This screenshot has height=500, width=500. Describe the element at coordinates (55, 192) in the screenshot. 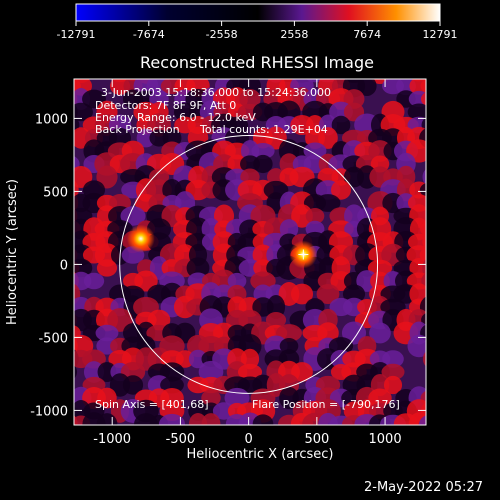

I see `y-tick-label: 500` at that location.